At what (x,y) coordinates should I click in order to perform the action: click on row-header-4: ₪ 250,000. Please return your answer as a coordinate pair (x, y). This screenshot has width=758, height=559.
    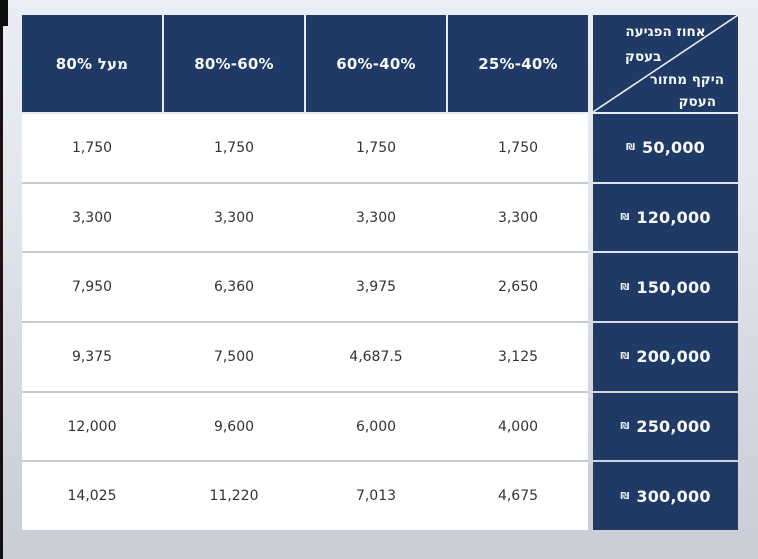
    Looking at the image, I should click on (665, 426).